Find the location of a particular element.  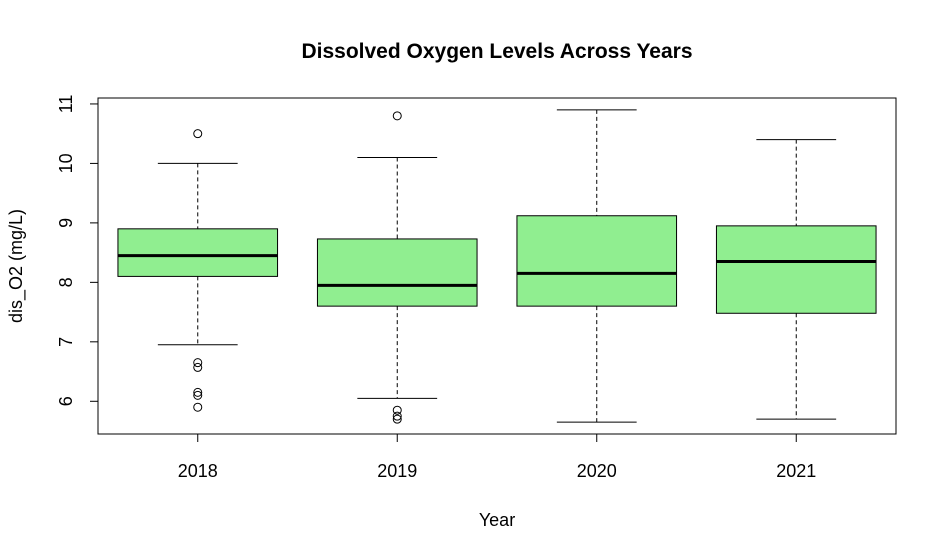

box-2021 is located at coordinates (796, 279).